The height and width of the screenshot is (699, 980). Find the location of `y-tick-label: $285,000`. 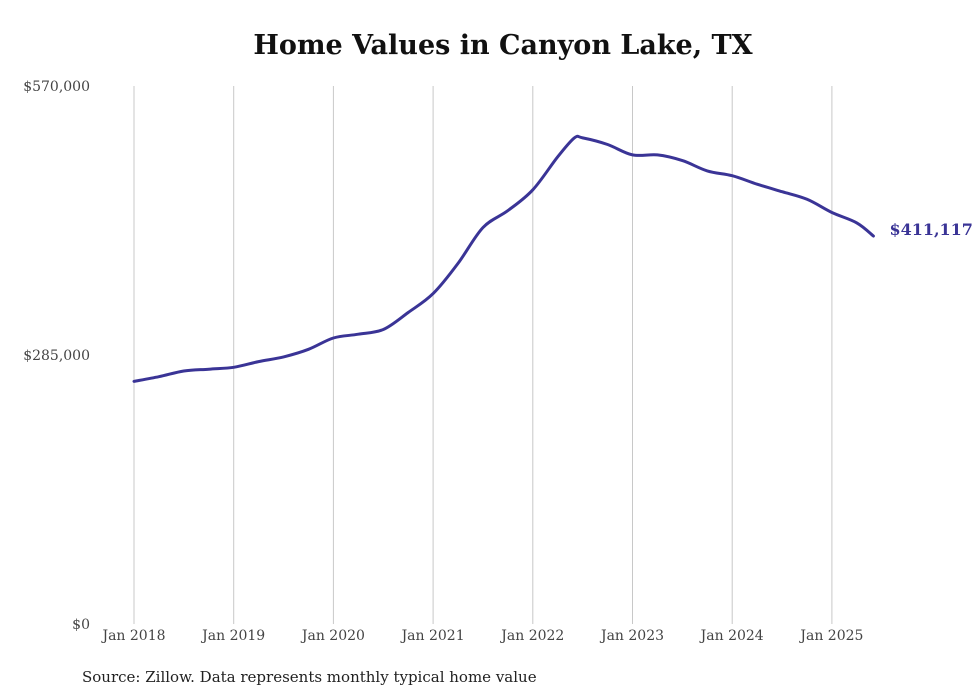

y-tick-label: $285,000 is located at coordinates (56, 356).